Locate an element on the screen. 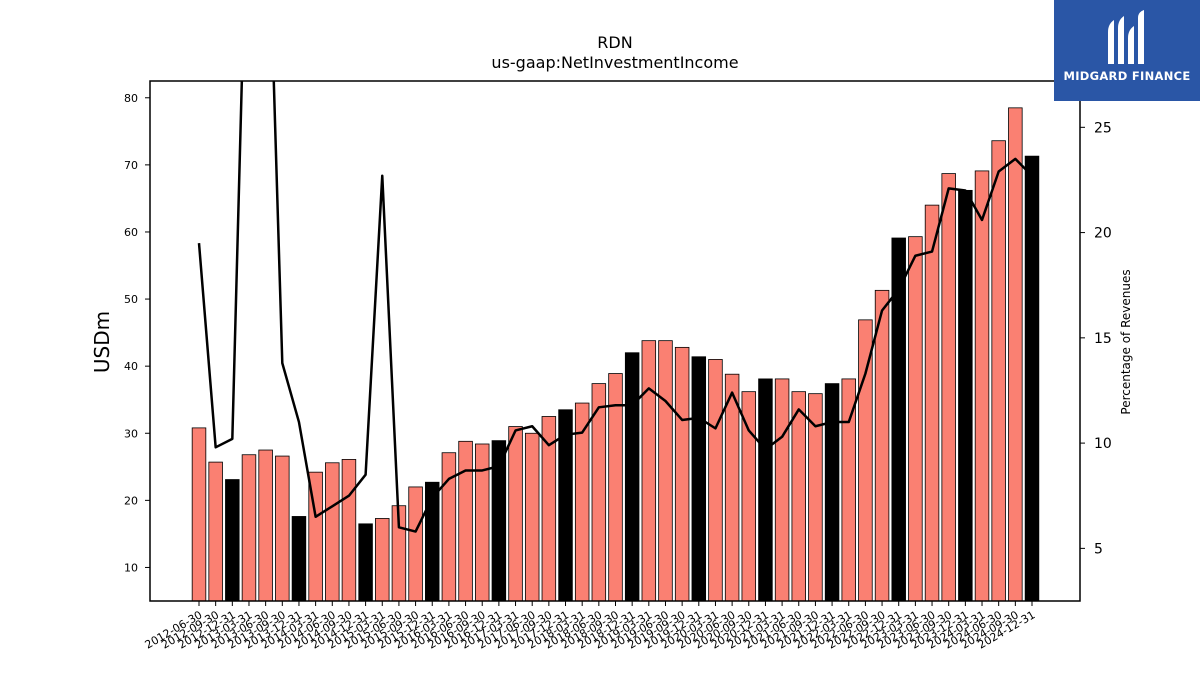 The height and width of the screenshot is (675, 1200). y-tick-label-30: 30 is located at coordinates (131, 433).